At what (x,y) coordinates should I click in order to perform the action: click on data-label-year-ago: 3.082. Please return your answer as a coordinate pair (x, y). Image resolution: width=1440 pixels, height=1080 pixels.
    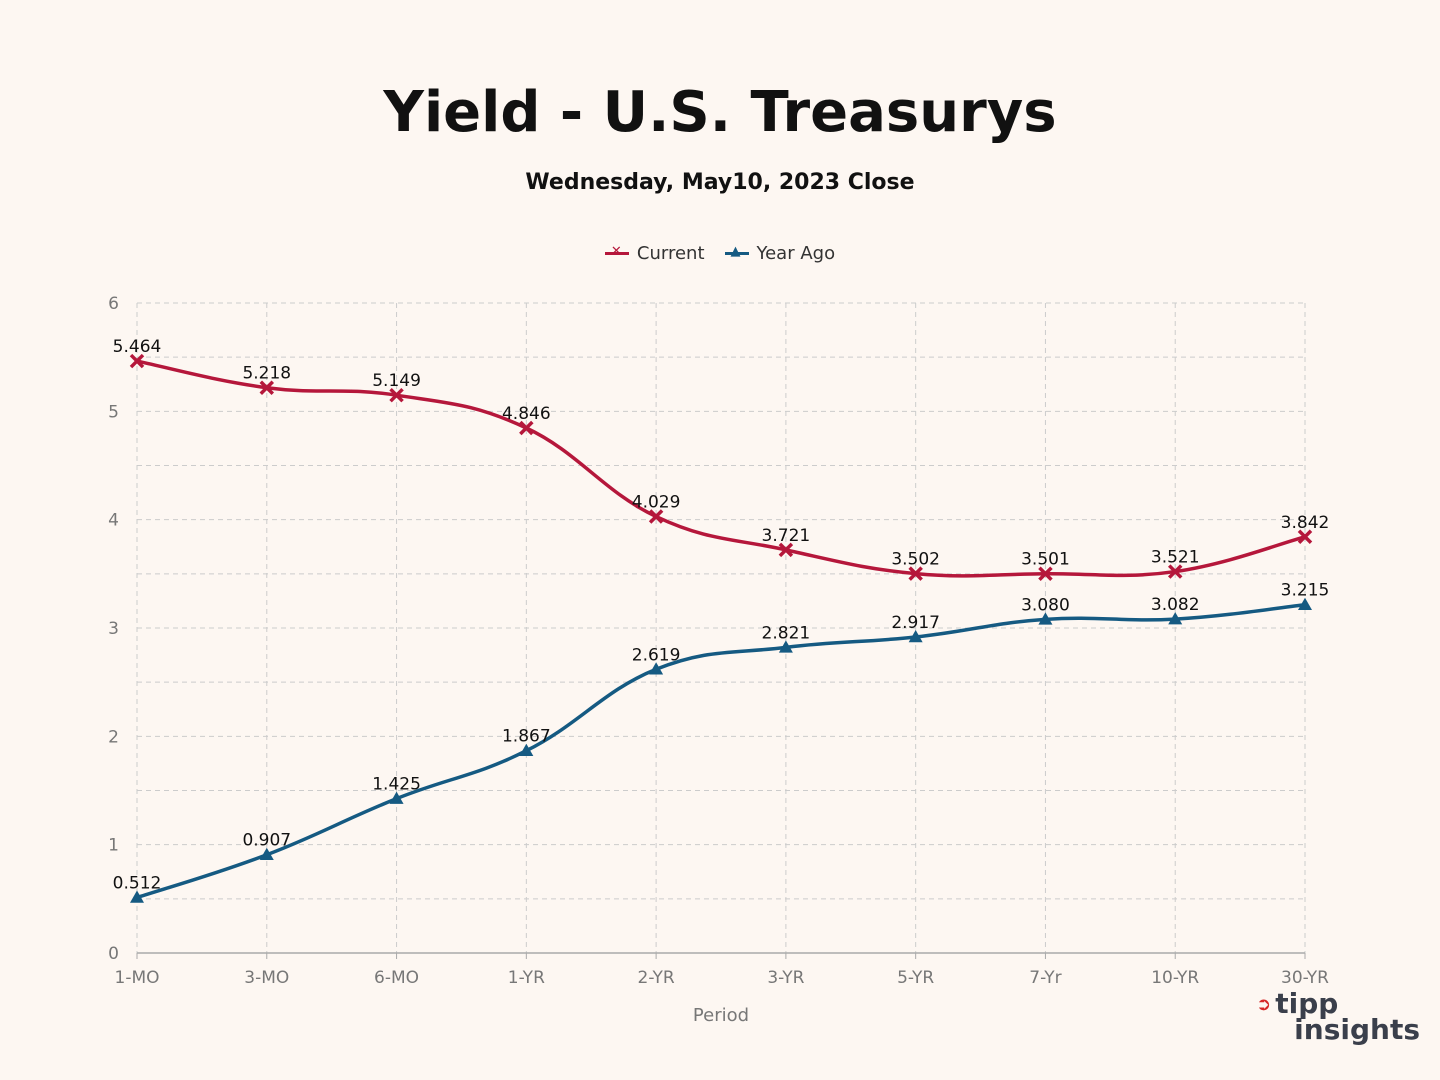
    Looking at the image, I should click on (1175, 605).